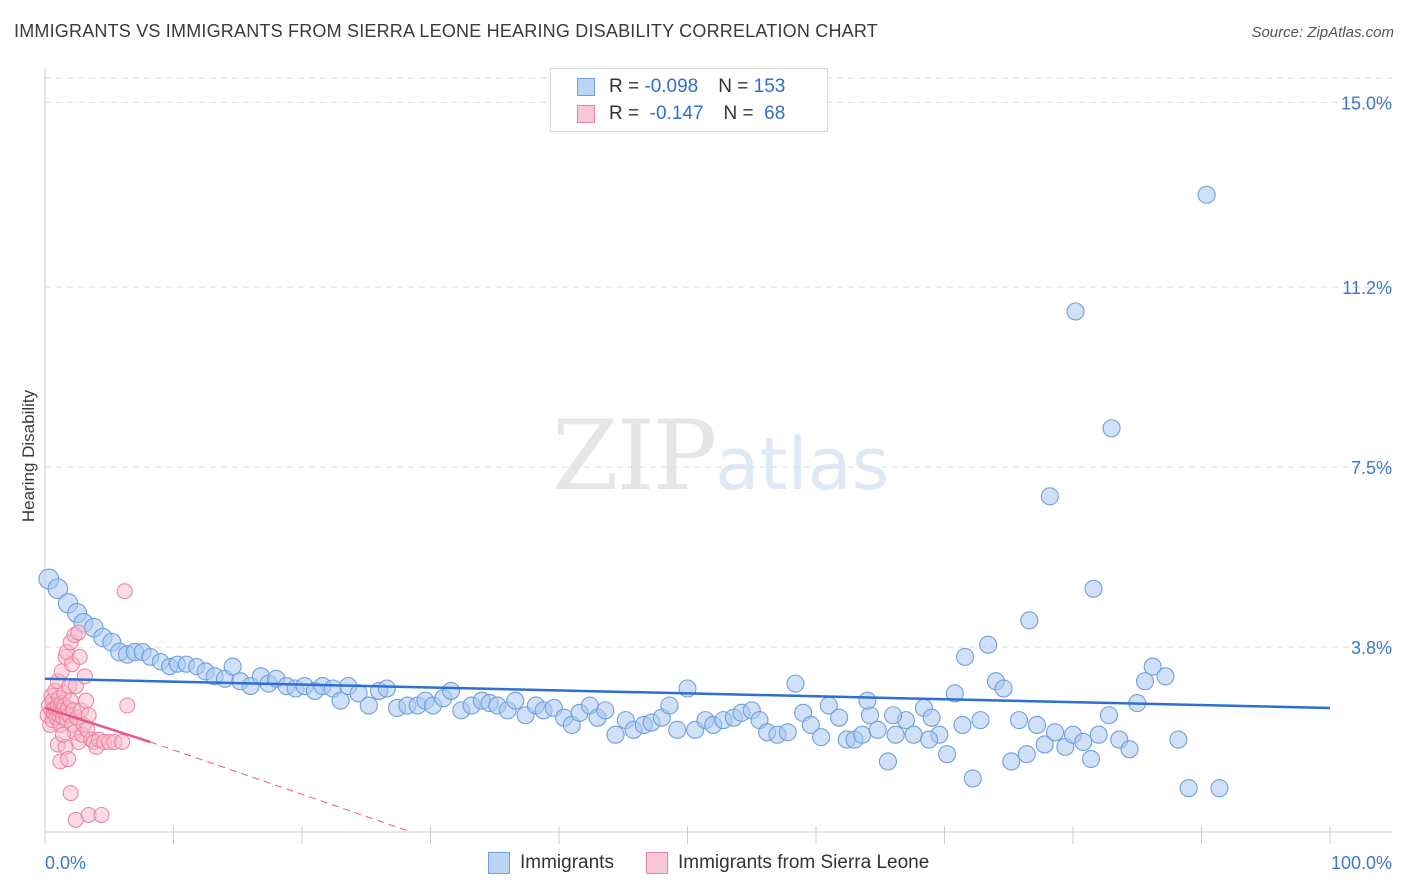 The height and width of the screenshot is (892, 1406). Describe the element at coordinates (634, 456) in the screenshot. I see `watermark-zip: ZIP` at that location.